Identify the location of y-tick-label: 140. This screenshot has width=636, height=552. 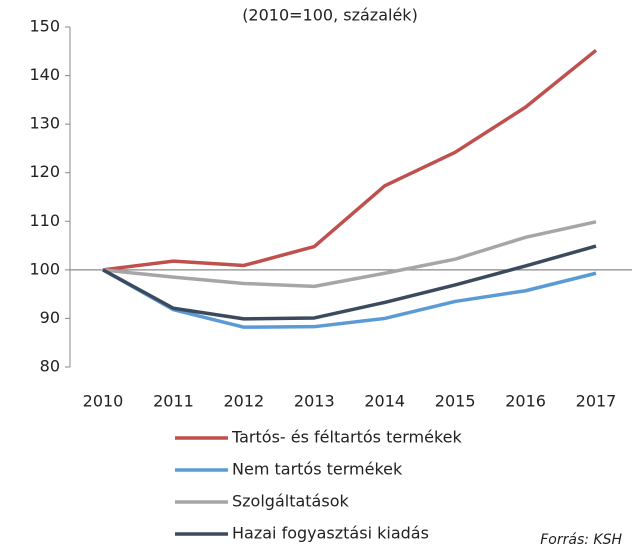
(44, 74).